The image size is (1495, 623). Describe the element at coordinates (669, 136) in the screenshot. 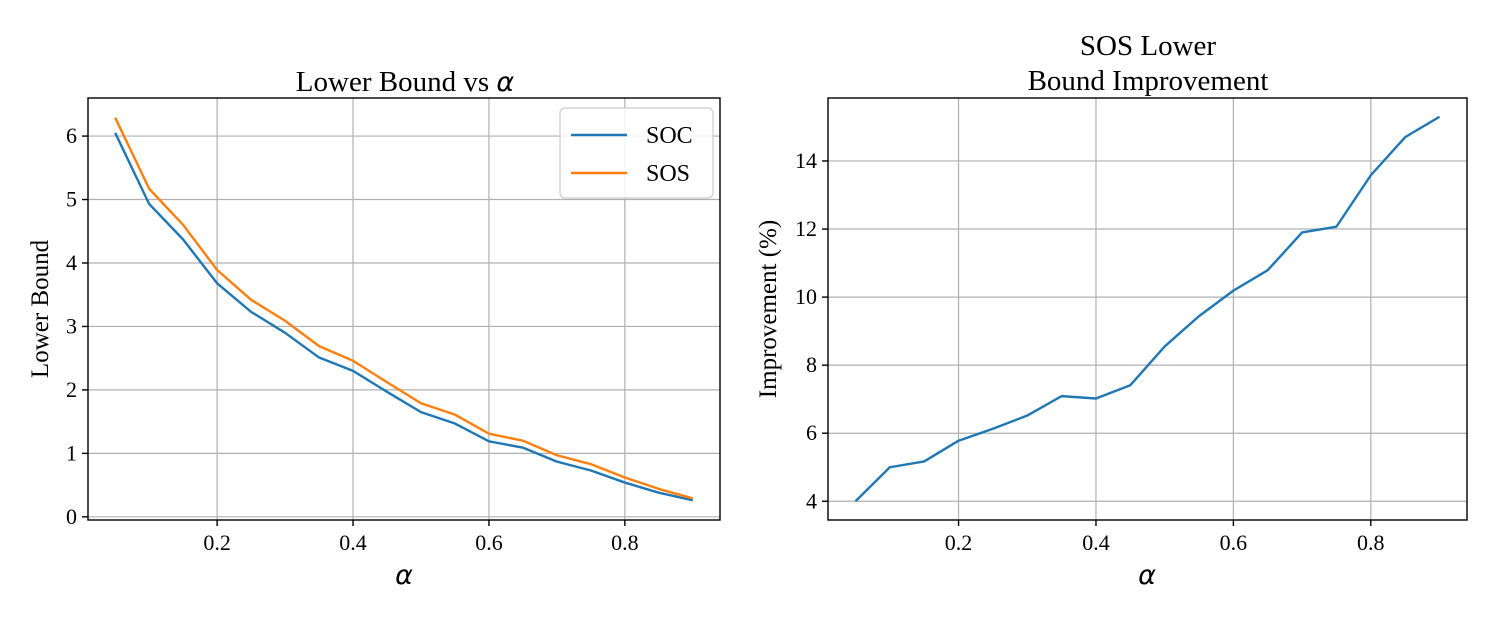

I see `legend-label-soc: SOC` at that location.